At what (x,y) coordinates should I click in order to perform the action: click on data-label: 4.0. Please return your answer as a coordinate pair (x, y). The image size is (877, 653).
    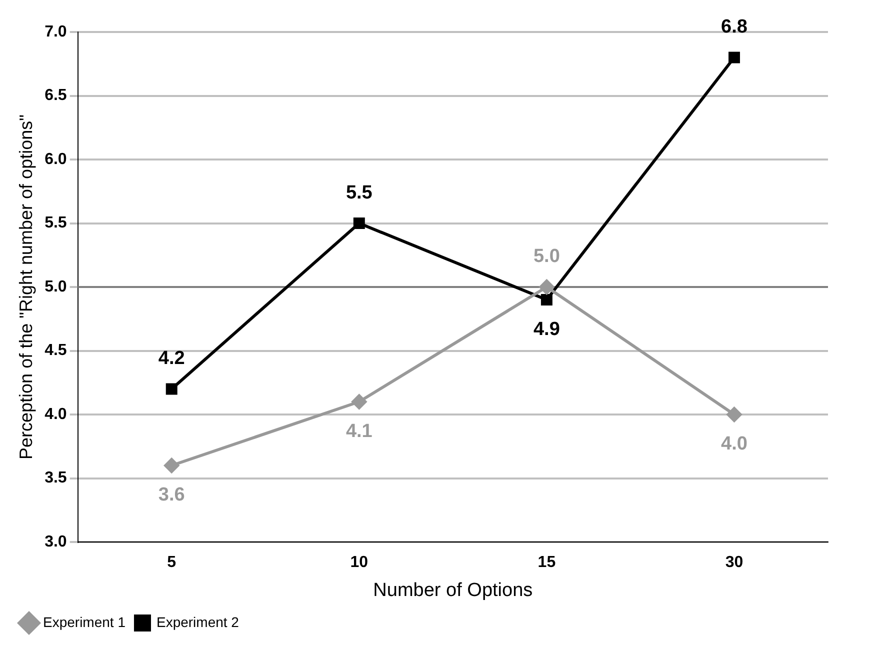
    Looking at the image, I should click on (734, 444).